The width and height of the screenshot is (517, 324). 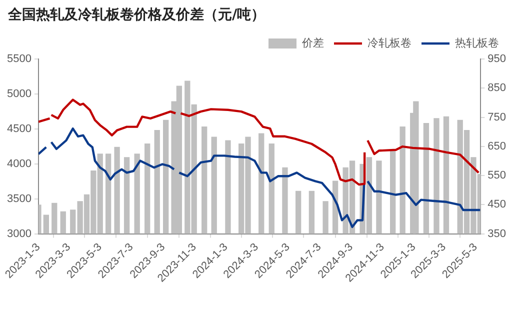 I want to click on y-tick-label: 4500, so click(x=19, y=128).